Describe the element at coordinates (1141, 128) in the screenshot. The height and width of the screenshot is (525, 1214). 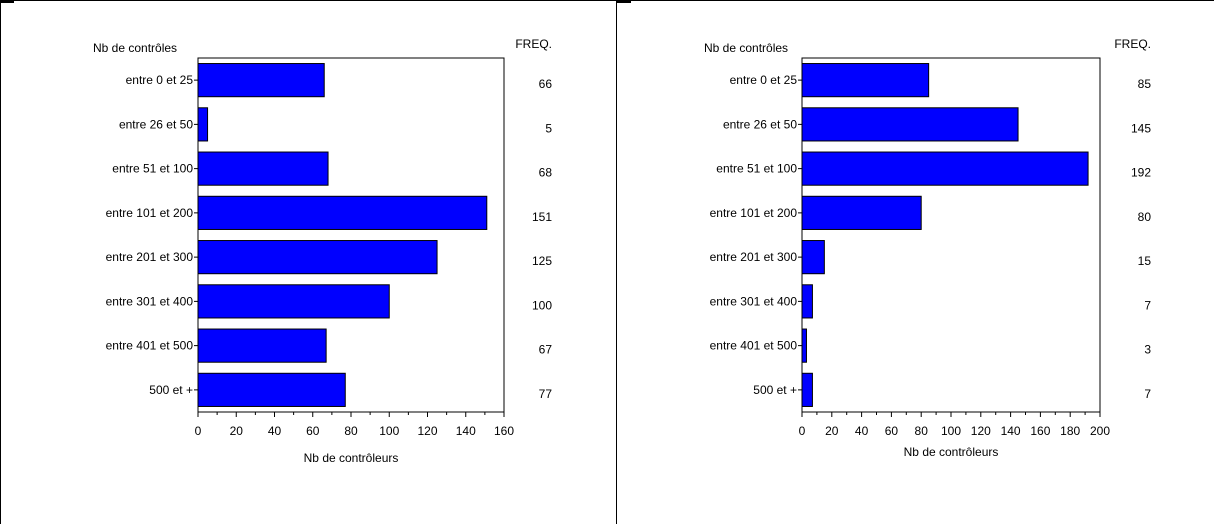
I see `freq-value: 145` at that location.